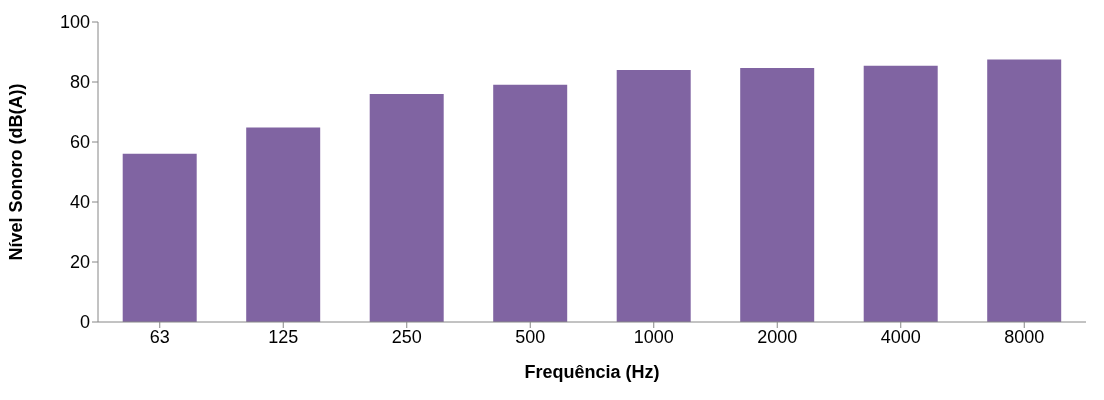 This screenshot has width=1104, height=400. I want to click on x-tick-label: 250, so click(406, 336).